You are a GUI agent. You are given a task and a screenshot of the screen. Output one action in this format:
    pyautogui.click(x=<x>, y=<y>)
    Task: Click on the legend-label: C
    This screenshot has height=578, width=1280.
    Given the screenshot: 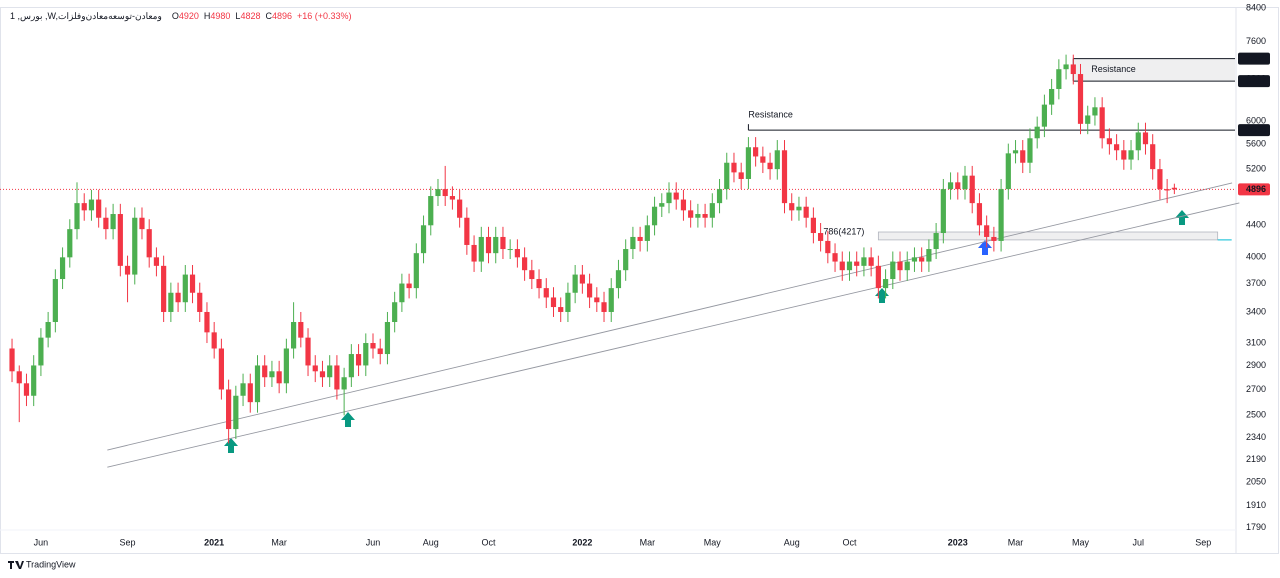 What is the action you would take?
    pyautogui.click(x=268, y=16)
    